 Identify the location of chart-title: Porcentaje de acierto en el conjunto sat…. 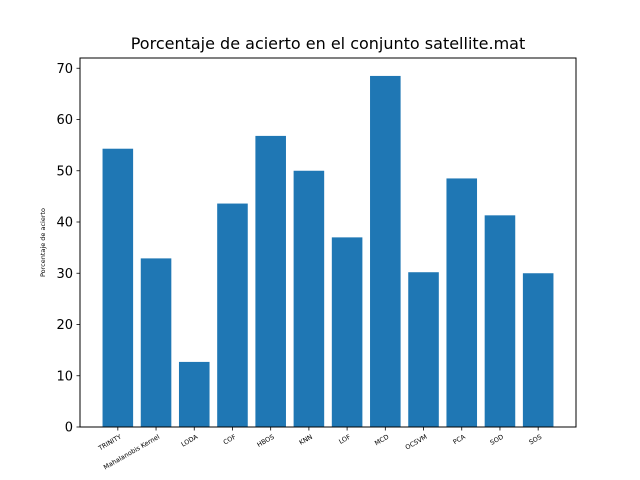
(328, 43).